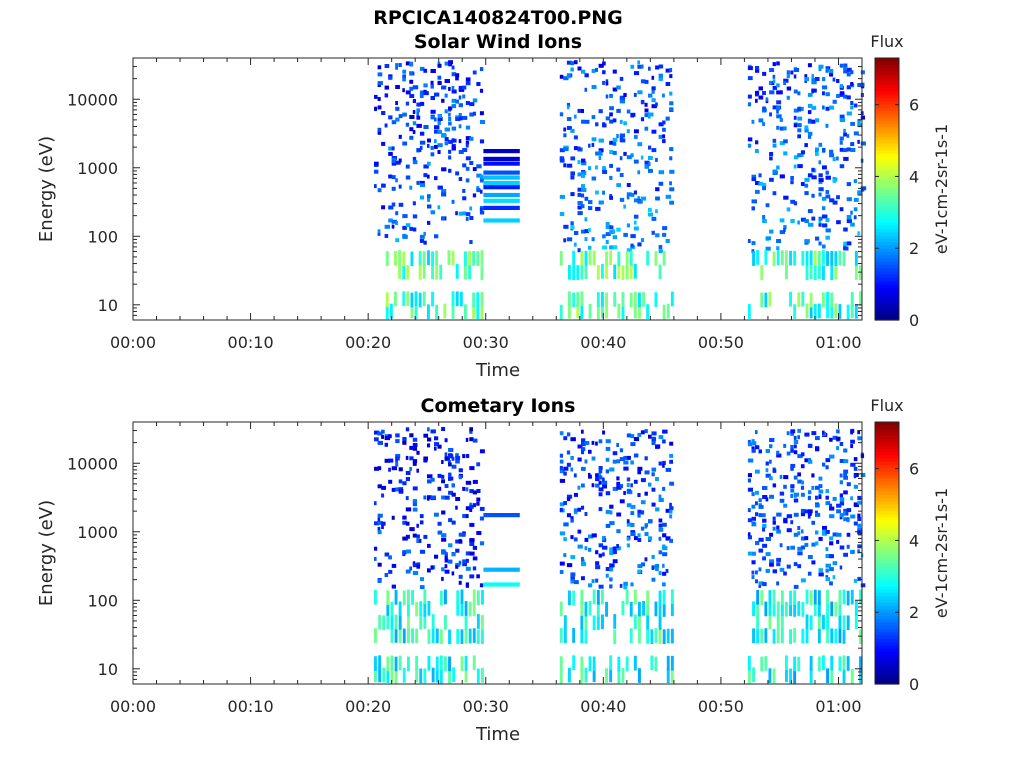 Image resolution: width=1024 pixels, height=768 pixels. Describe the element at coordinates (887, 553) in the screenshot. I see `colorbar-frame` at that location.